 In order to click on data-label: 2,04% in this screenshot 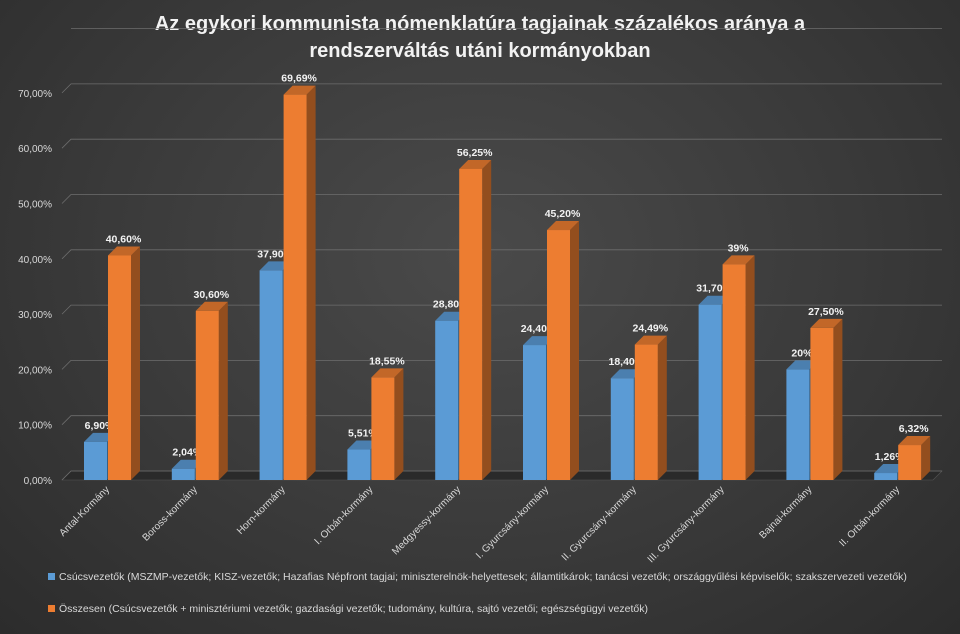, I will do `click(187, 453)`.